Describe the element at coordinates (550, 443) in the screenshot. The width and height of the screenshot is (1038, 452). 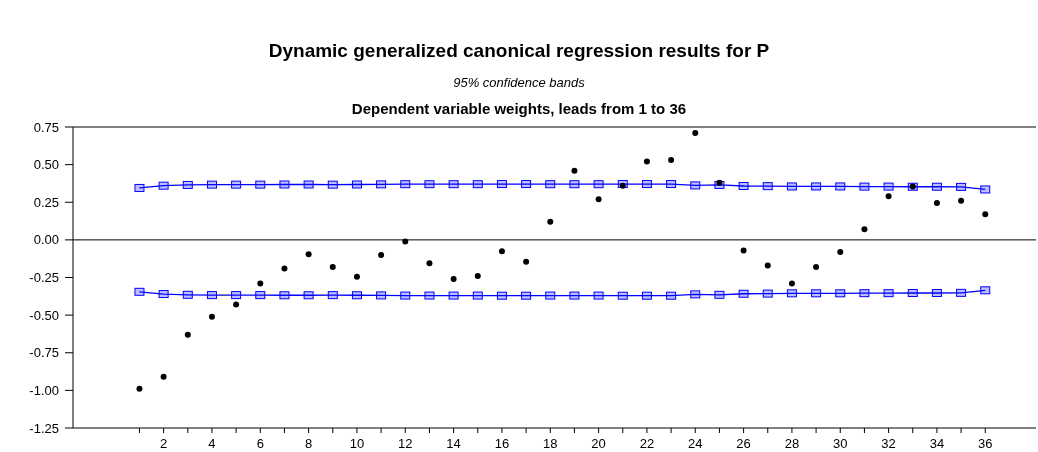
I see `x-tick-label: 18` at that location.